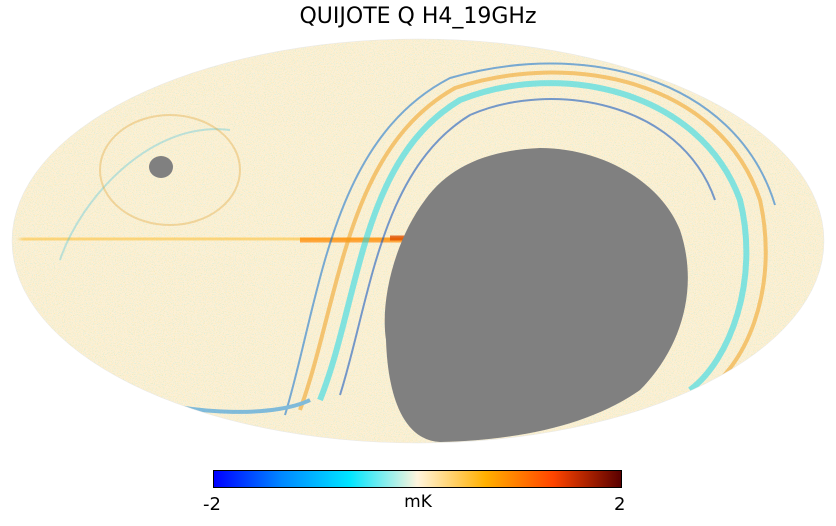  Describe the element at coordinates (417, 479) in the screenshot. I see `colorbar` at that location.